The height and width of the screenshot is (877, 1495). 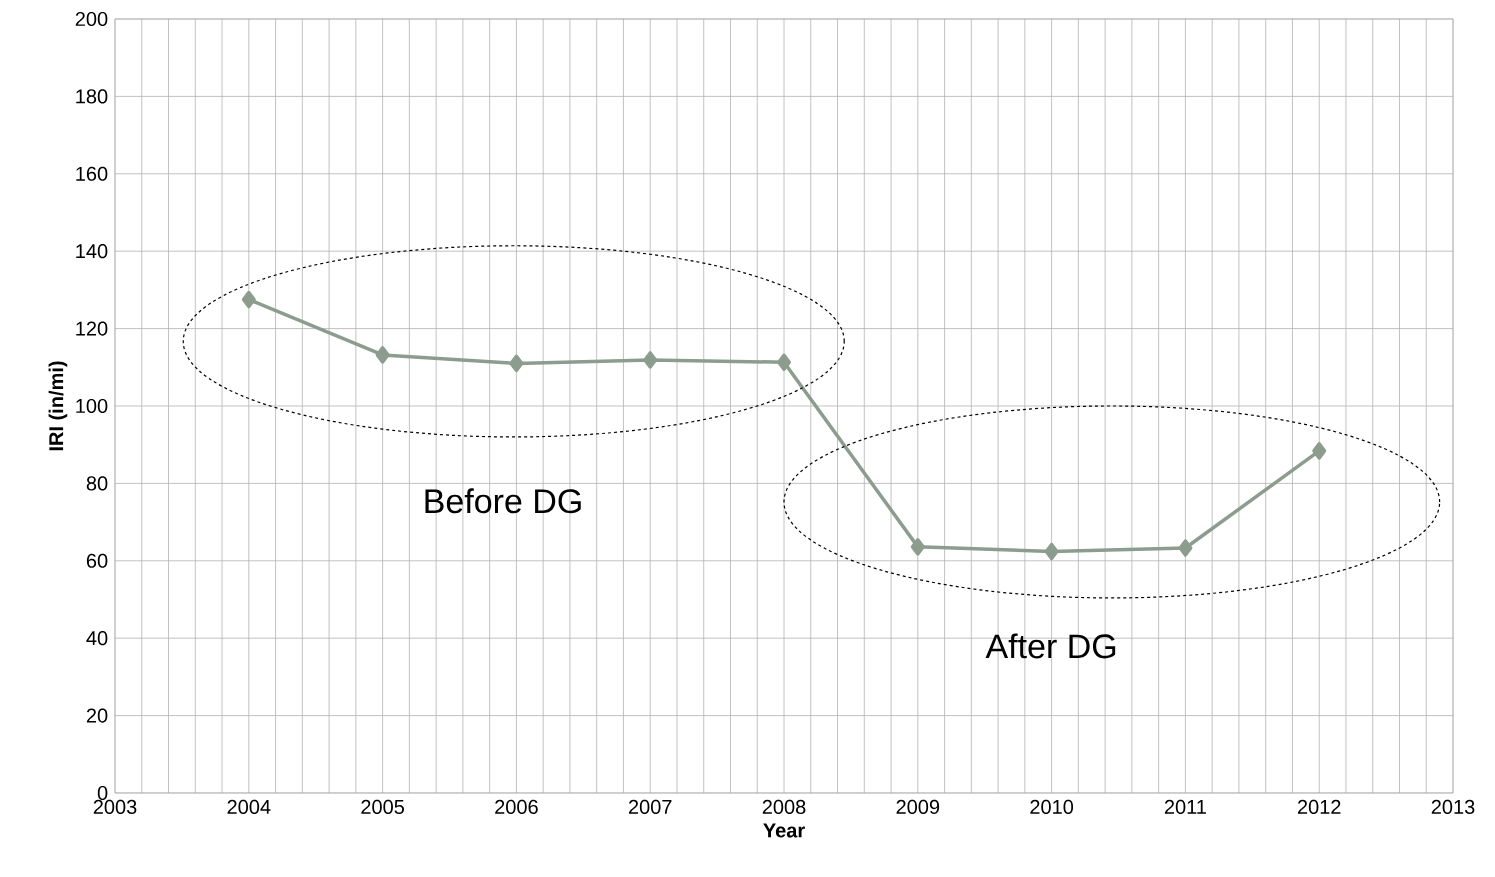 What do you see at coordinates (503, 501) in the screenshot?
I see `annotation: Before DG` at bounding box center [503, 501].